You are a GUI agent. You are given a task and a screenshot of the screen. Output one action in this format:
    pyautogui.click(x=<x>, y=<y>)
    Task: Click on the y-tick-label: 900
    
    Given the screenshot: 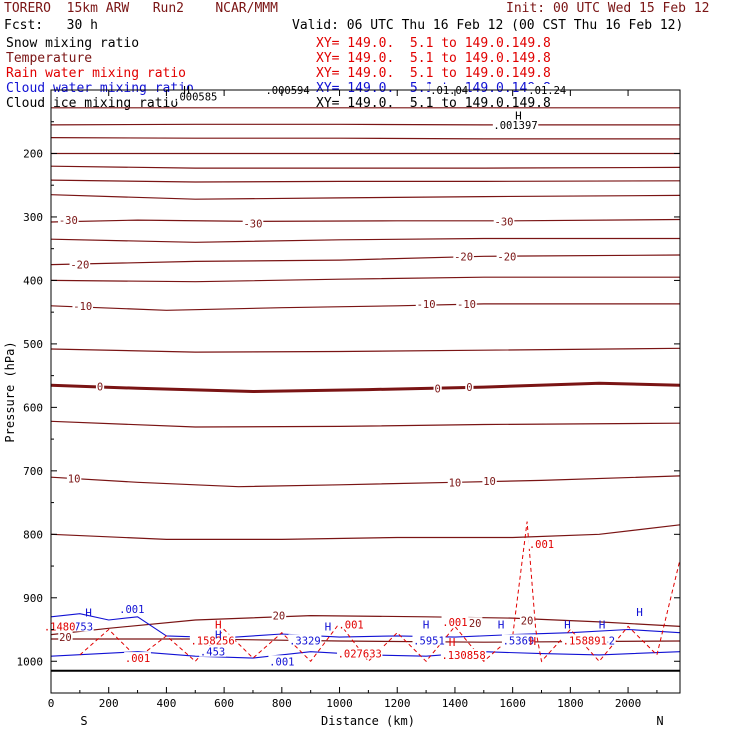 What is the action you would take?
    pyautogui.click(x=33, y=598)
    